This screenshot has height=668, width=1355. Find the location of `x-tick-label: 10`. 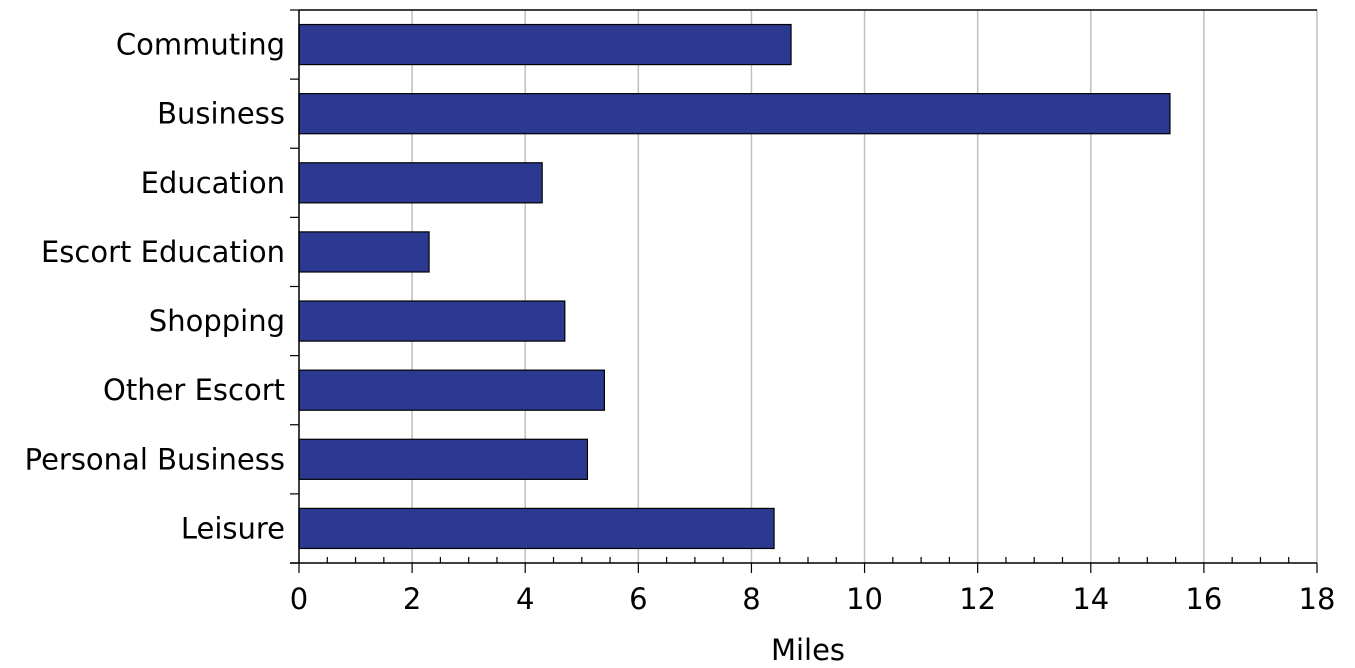

x-tick-label: 10 is located at coordinates (864, 599).